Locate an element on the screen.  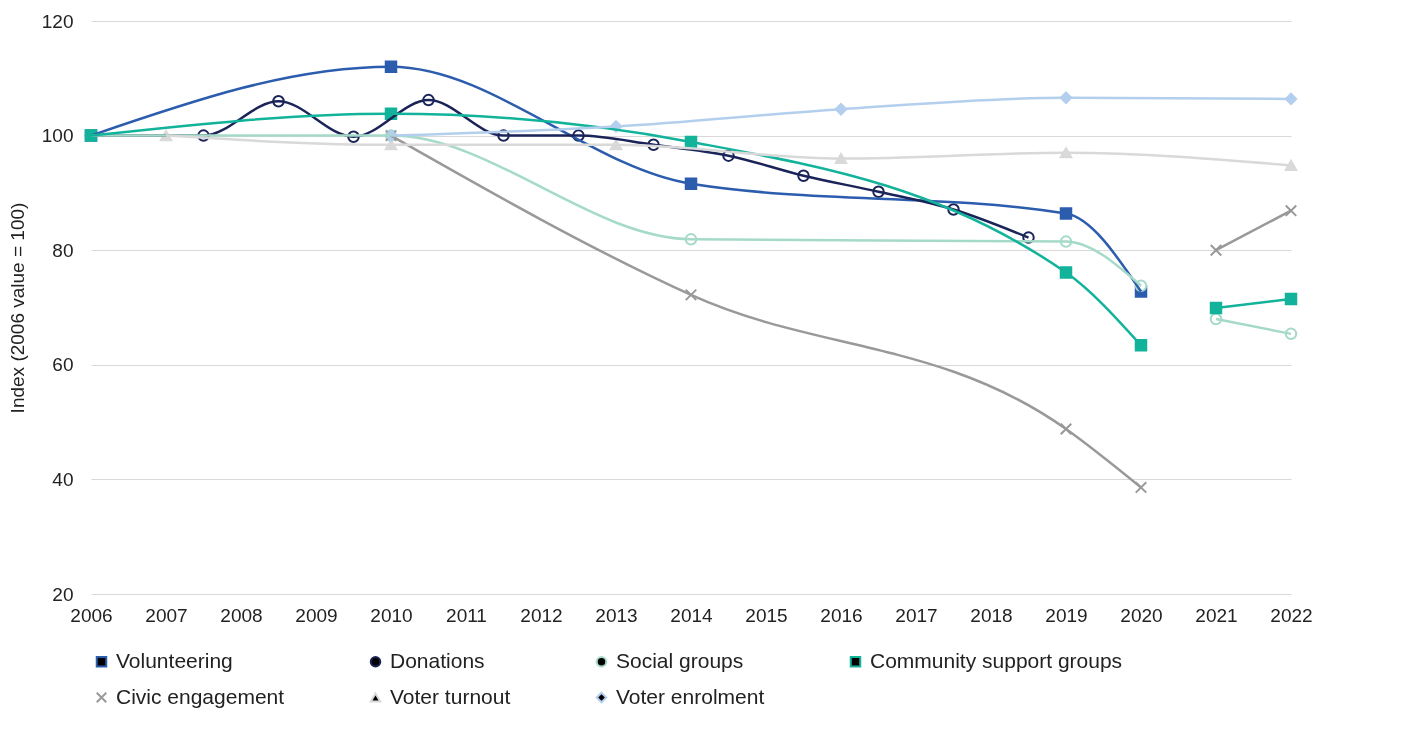
y-tick-label: 100 is located at coordinates (57, 136).